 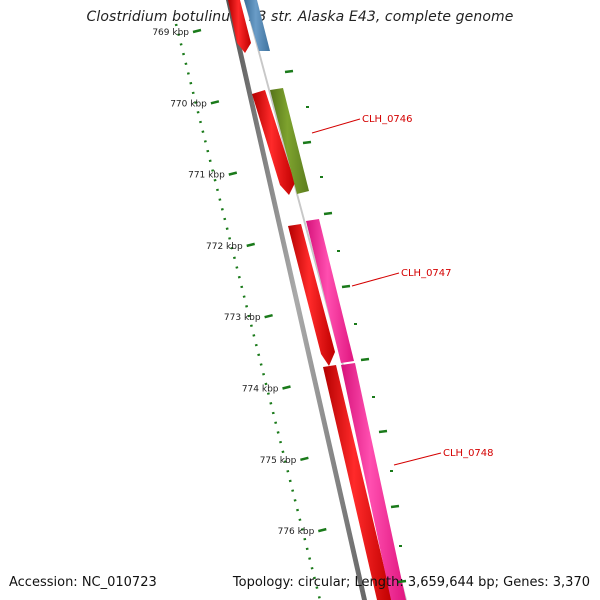 I want to click on gene-feature-clh0748, so click(x=373, y=481).